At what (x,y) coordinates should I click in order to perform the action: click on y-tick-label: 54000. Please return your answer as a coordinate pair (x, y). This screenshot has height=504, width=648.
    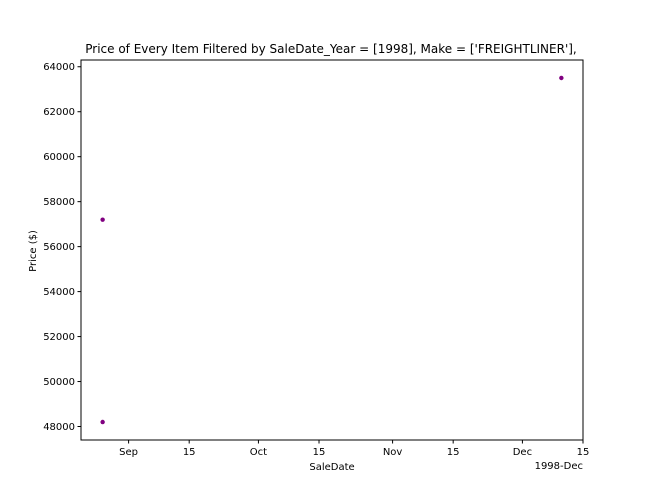
    Looking at the image, I should click on (59, 292).